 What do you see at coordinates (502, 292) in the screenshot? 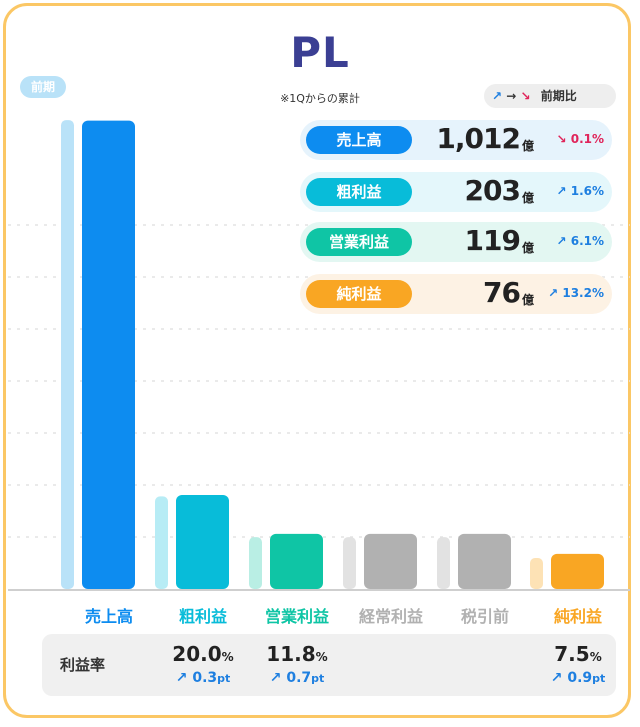
I see `kpi-value: 76` at bounding box center [502, 292].